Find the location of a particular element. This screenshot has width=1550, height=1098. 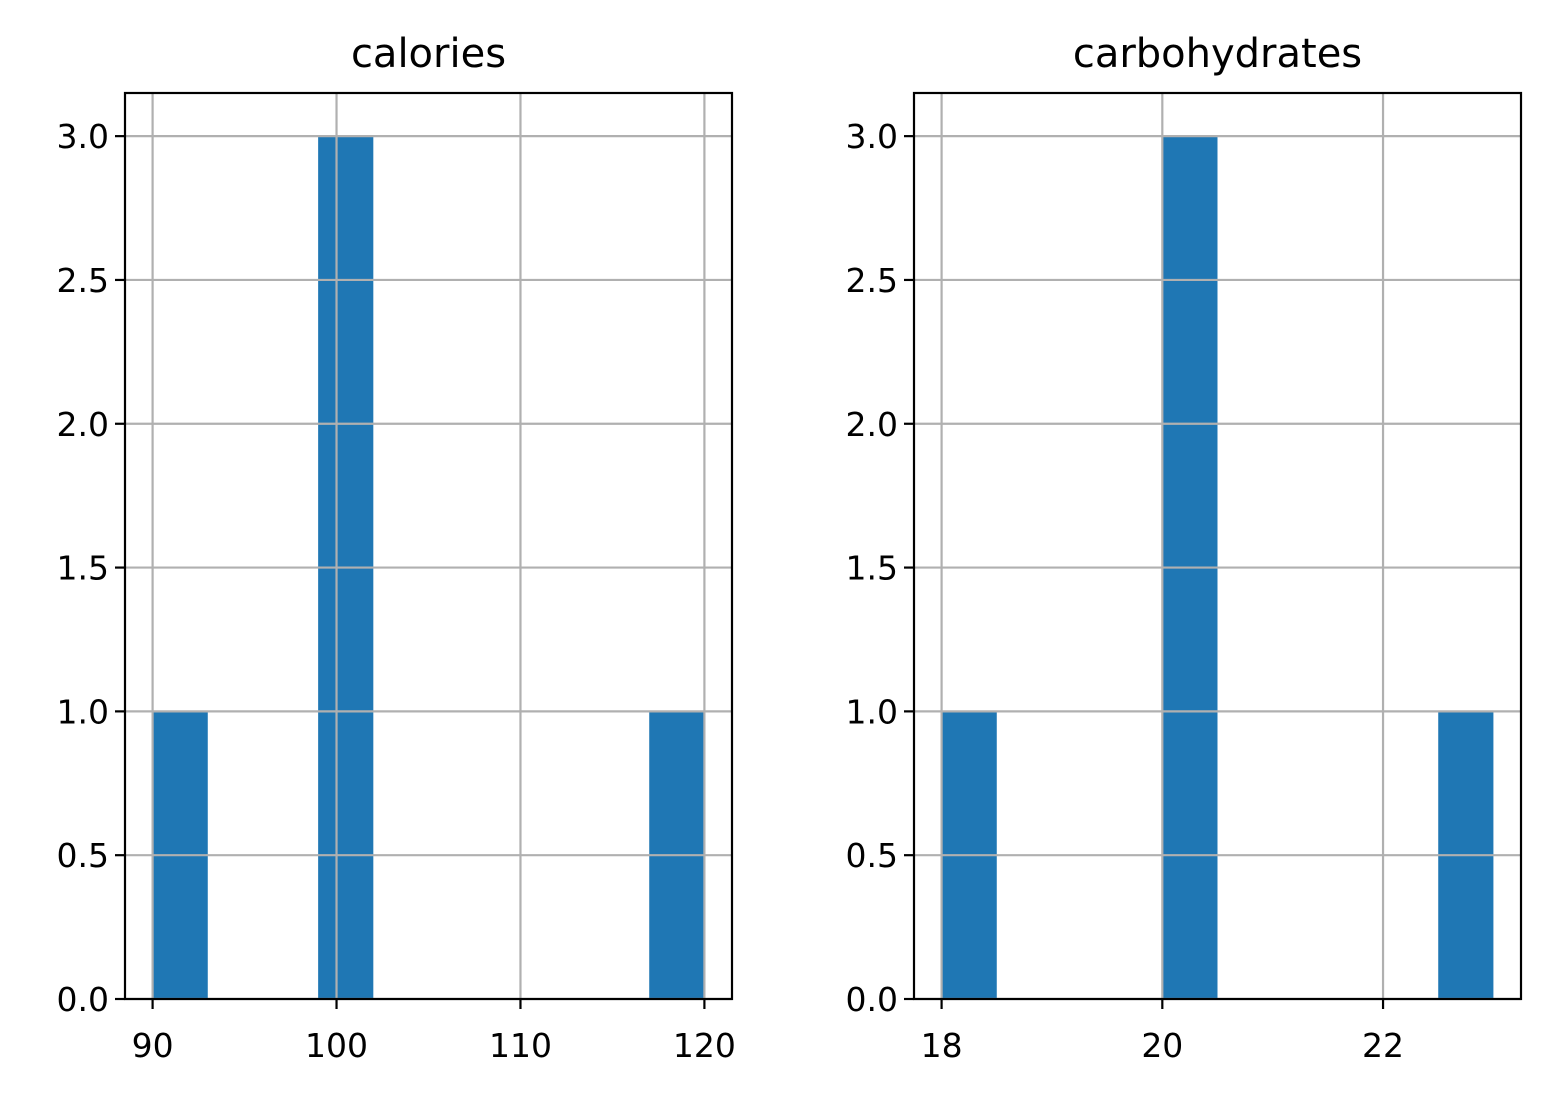

calories-x-tick-label: 120 is located at coordinates (704, 1045).